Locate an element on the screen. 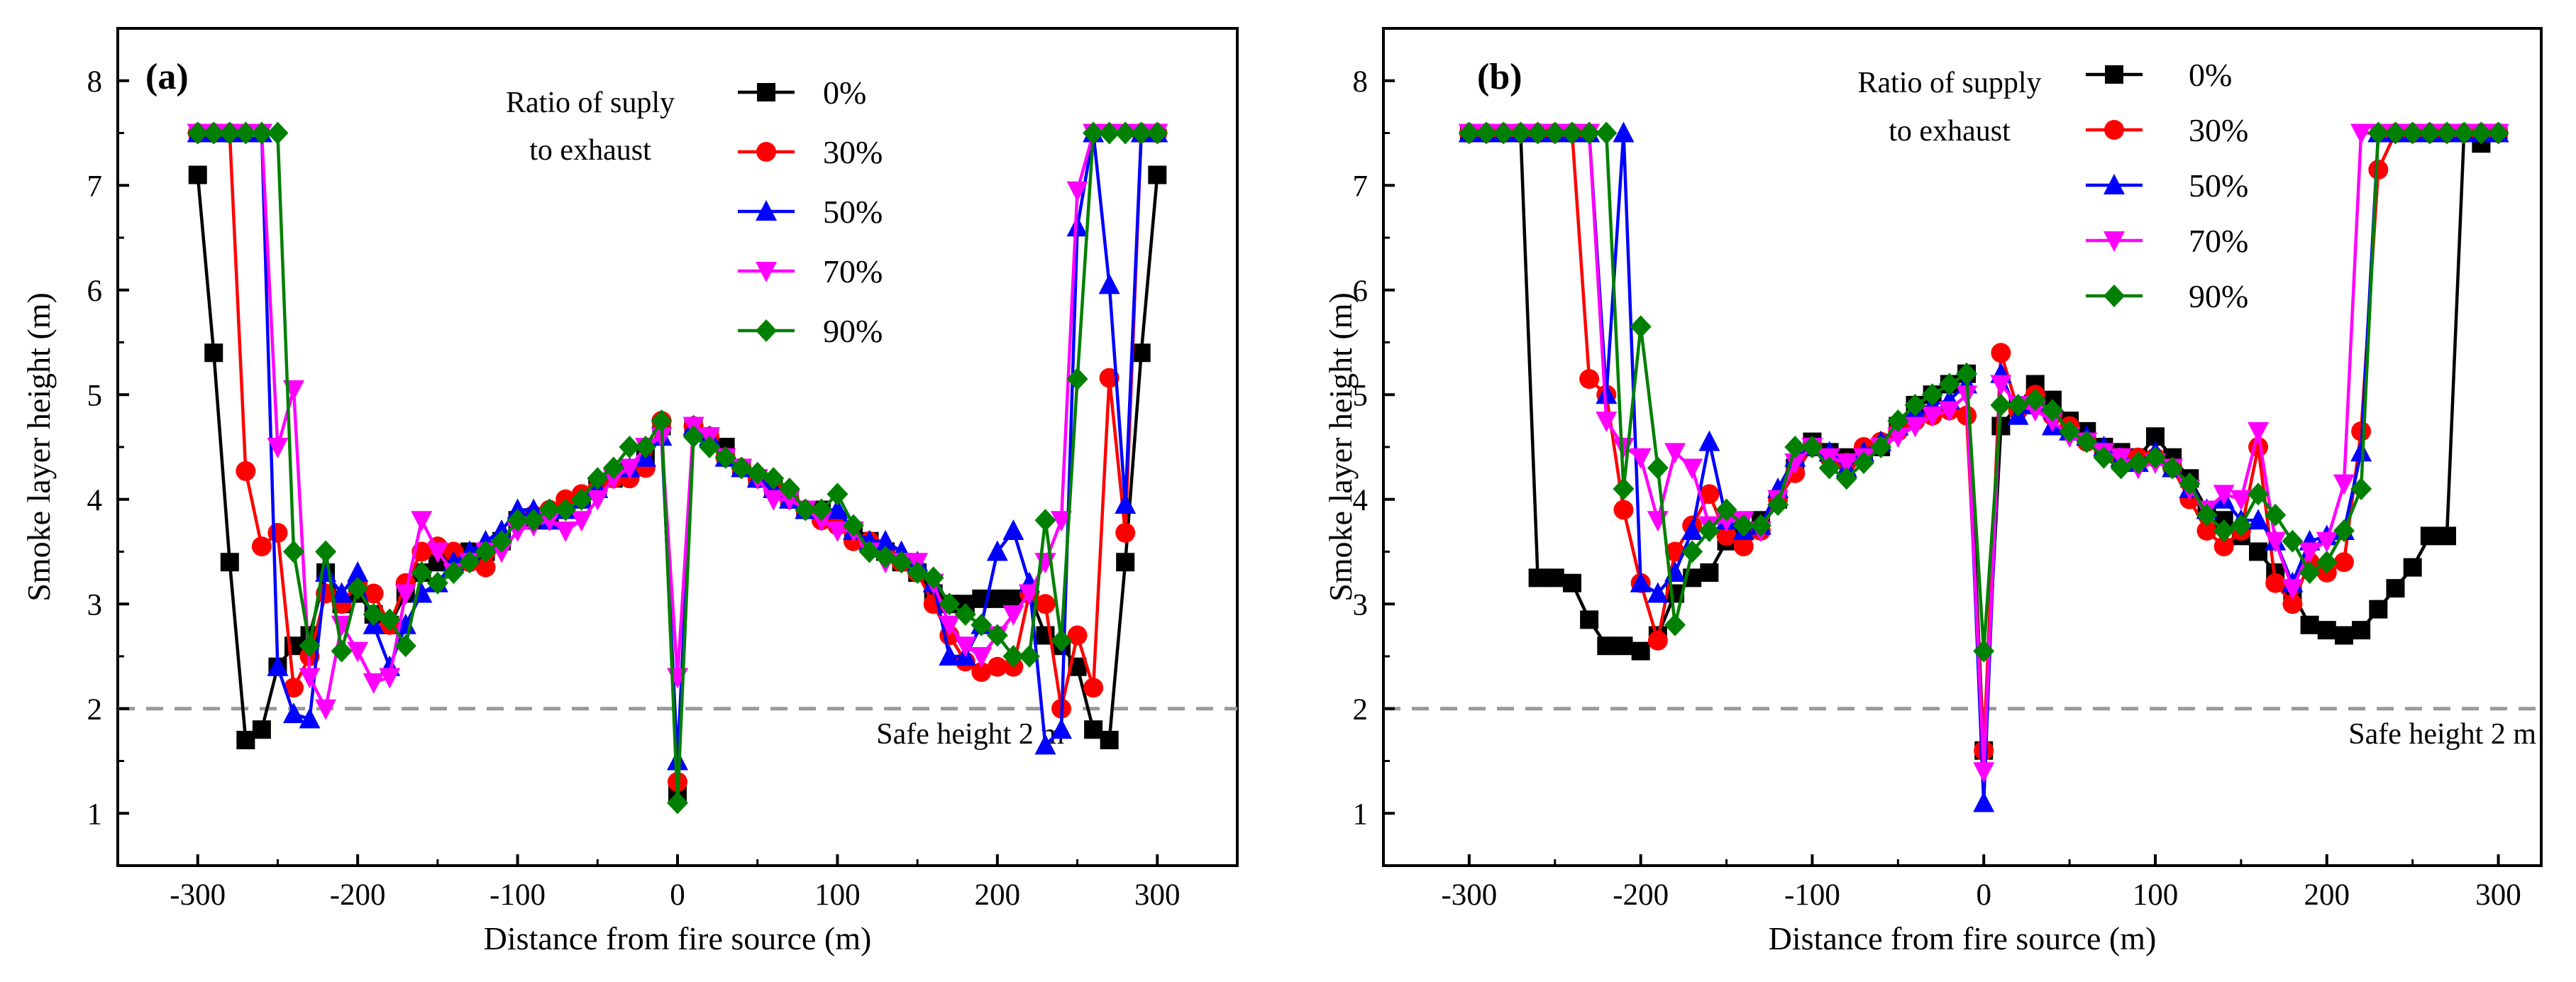 The image size is (2576, 982). x-tick-label: 0 is located at coordinates (1984, 895).